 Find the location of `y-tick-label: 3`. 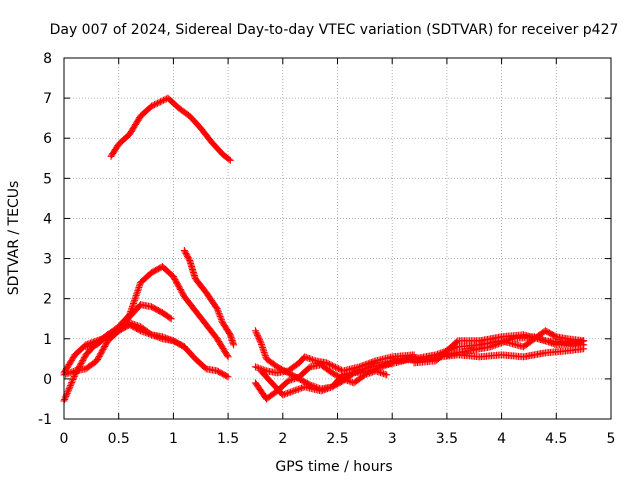

y-tick-label: 3 is located at coordinates (47, 260).